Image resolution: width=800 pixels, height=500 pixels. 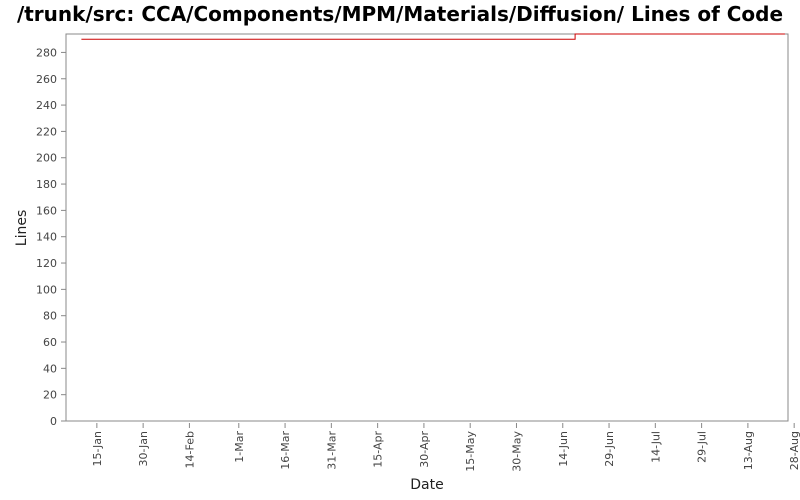 What do you see at coordinates (46, 237) in the screenshot?
I see `y-tick-label: 140` at bounding box center [46, 237].